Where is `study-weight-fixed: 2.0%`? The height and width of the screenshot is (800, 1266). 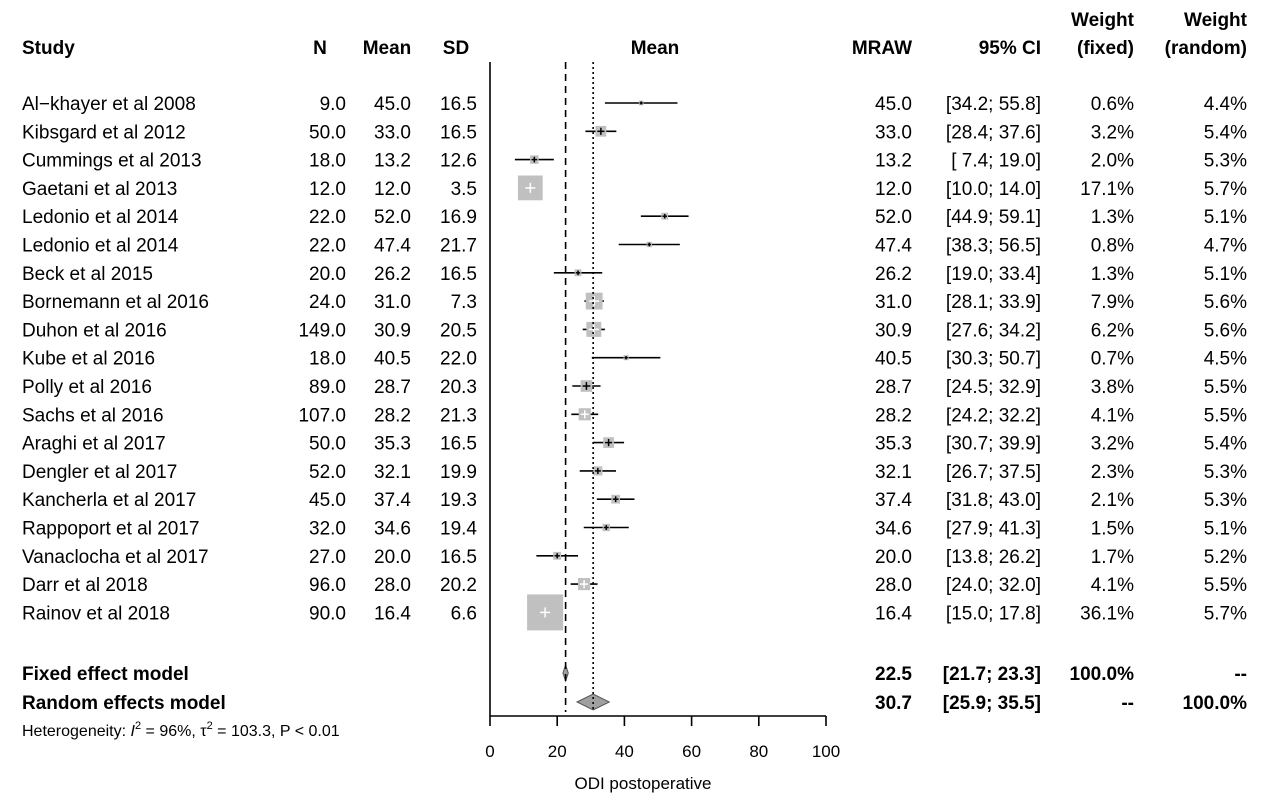 study-weight-fixed: 2.0% is located at coordinates (1112, 161).